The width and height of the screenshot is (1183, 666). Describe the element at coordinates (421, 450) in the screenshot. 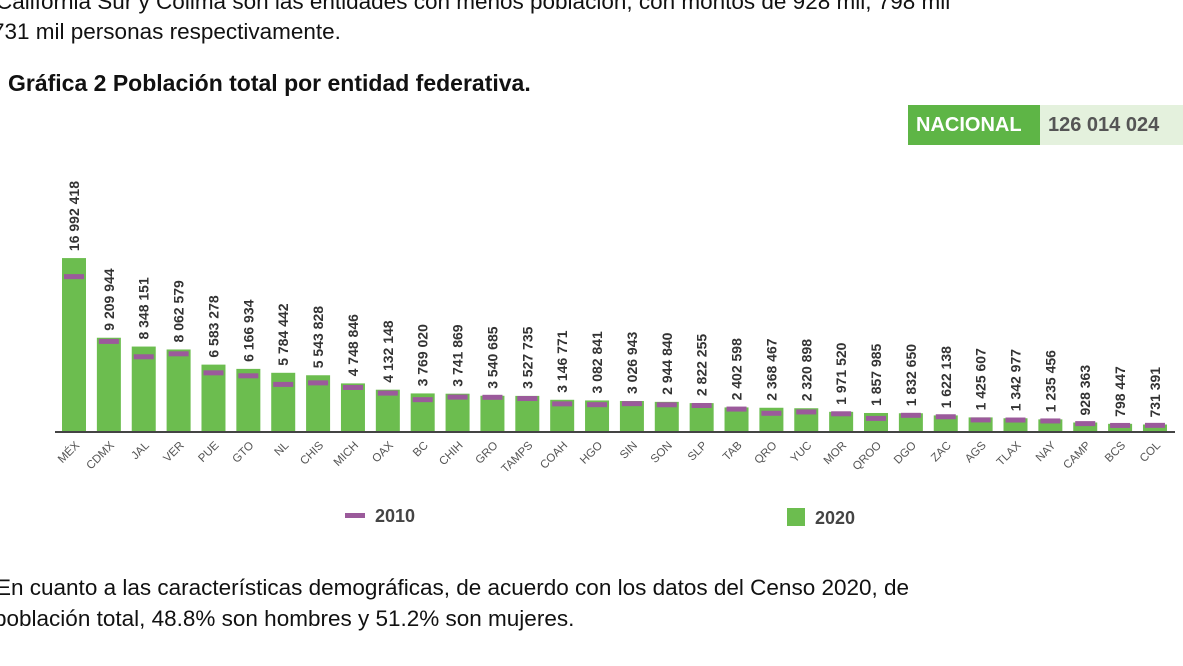

I see `category-label: BC` at that location.